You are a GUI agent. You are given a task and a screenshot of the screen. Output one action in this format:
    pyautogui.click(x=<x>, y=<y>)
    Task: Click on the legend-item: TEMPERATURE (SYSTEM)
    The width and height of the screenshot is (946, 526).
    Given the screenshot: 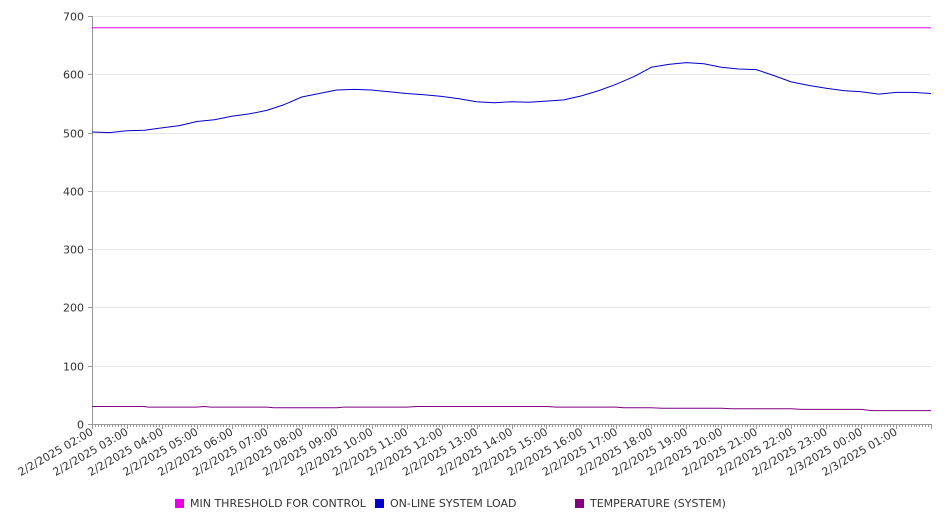 What is the action you would take?
    pyautogui.click(x=650, y=503)
    